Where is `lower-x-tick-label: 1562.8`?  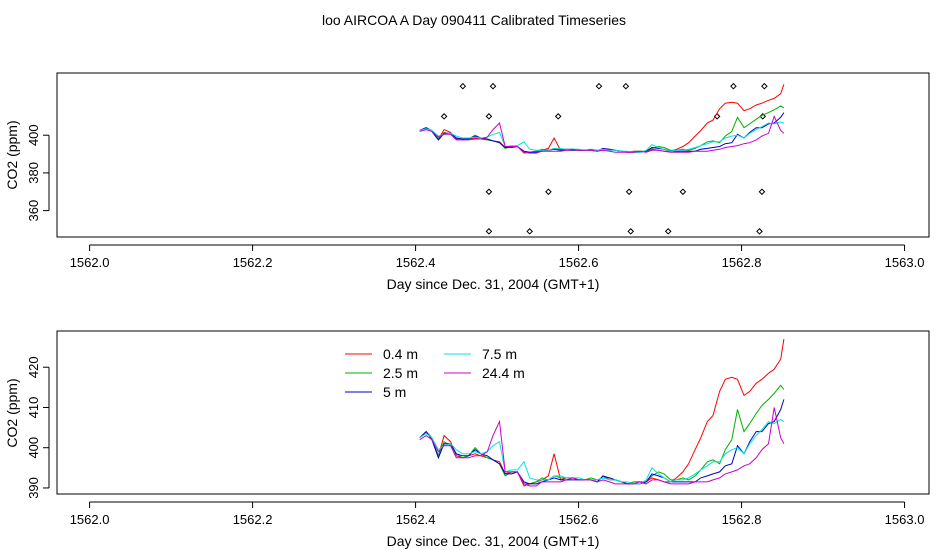 lower-x-tick-label: 1562.8 is located at coordinates (742, 519).